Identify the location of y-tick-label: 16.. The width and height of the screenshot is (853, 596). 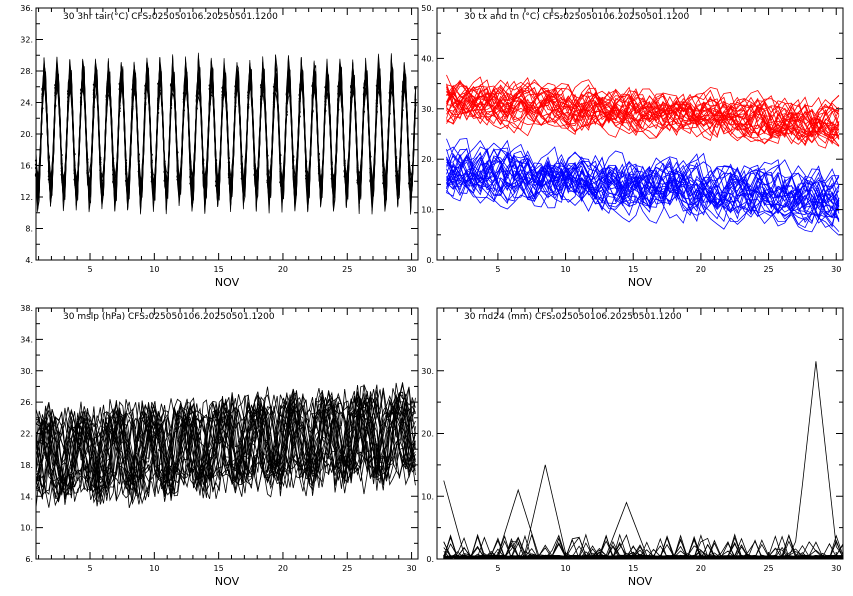
(26, 166).